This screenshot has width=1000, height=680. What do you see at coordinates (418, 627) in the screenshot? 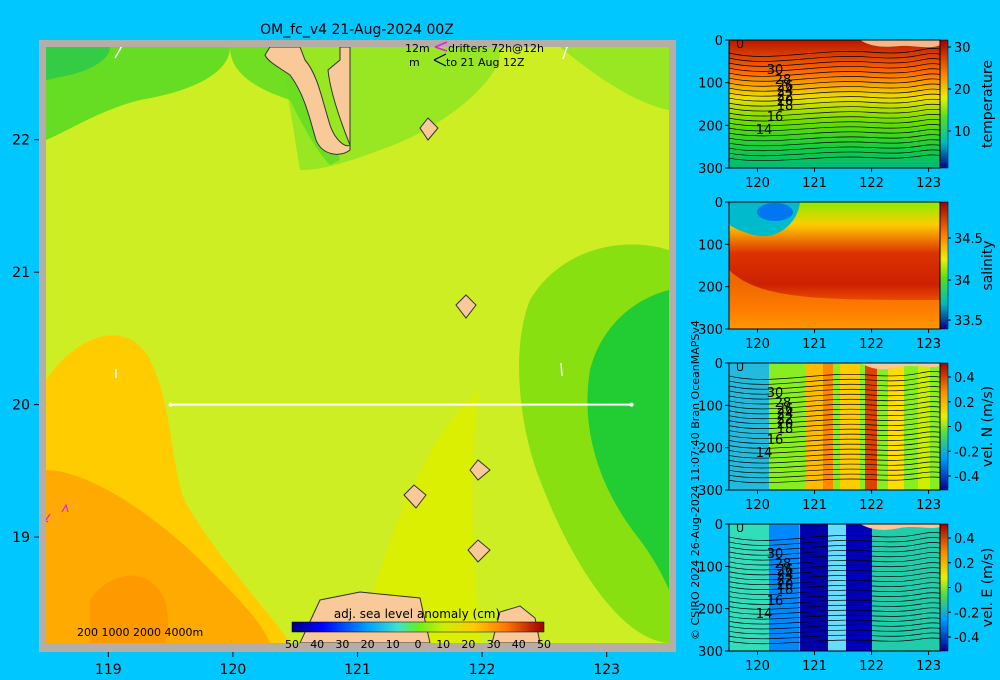
I see `sea-level-colorbar` at bounding box center [418, 627].